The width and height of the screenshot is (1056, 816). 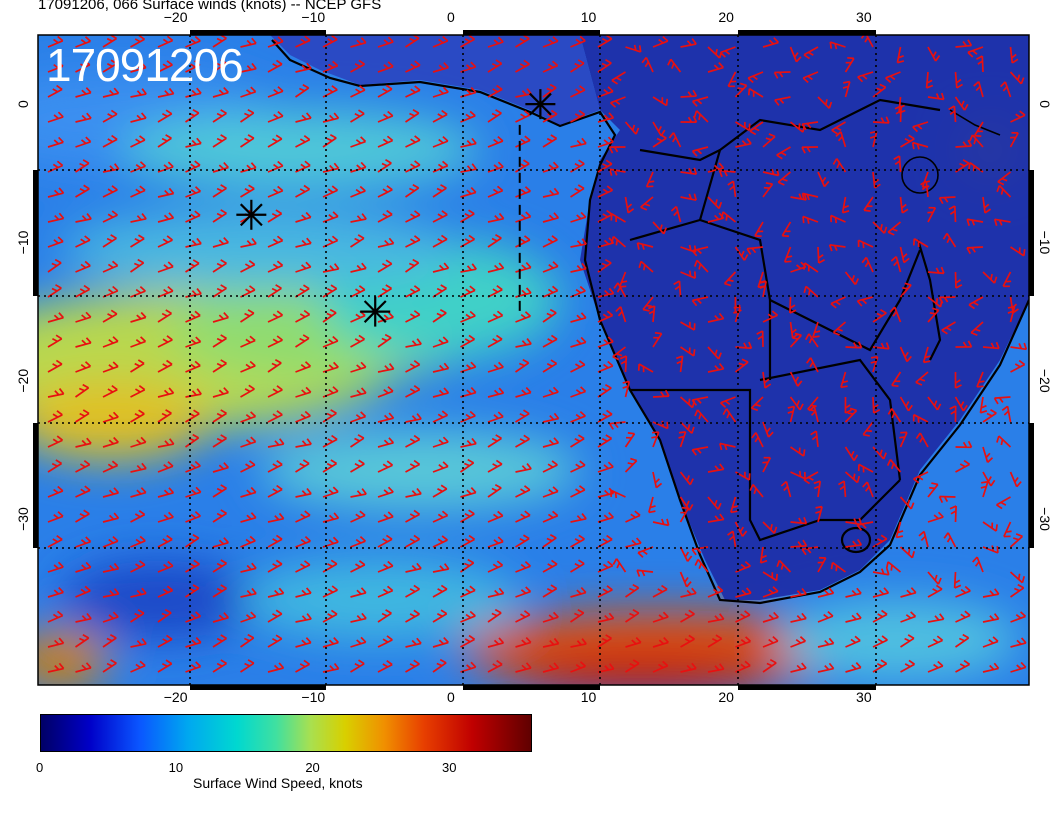 I want to click on lon-tick-label: 20, so click(x=726, y=17).